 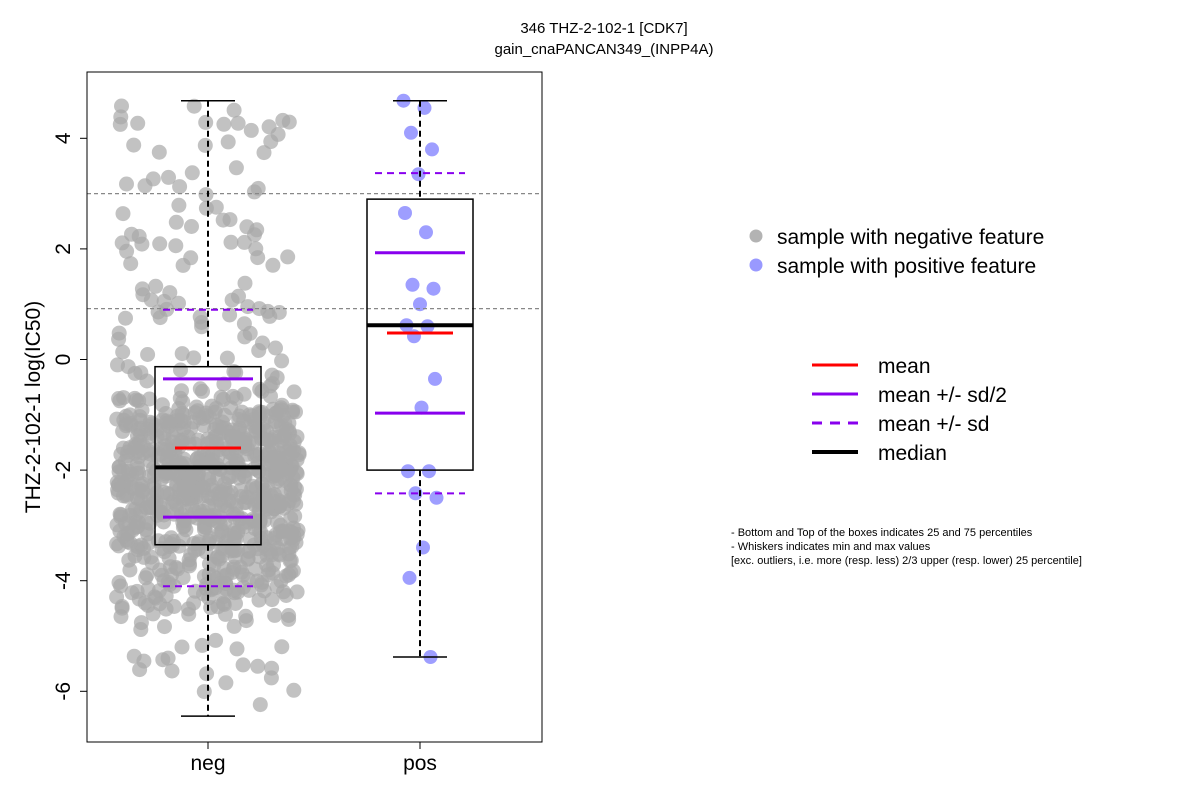 I want to click on y-tick-label: 4, so click(x=63, y=138).